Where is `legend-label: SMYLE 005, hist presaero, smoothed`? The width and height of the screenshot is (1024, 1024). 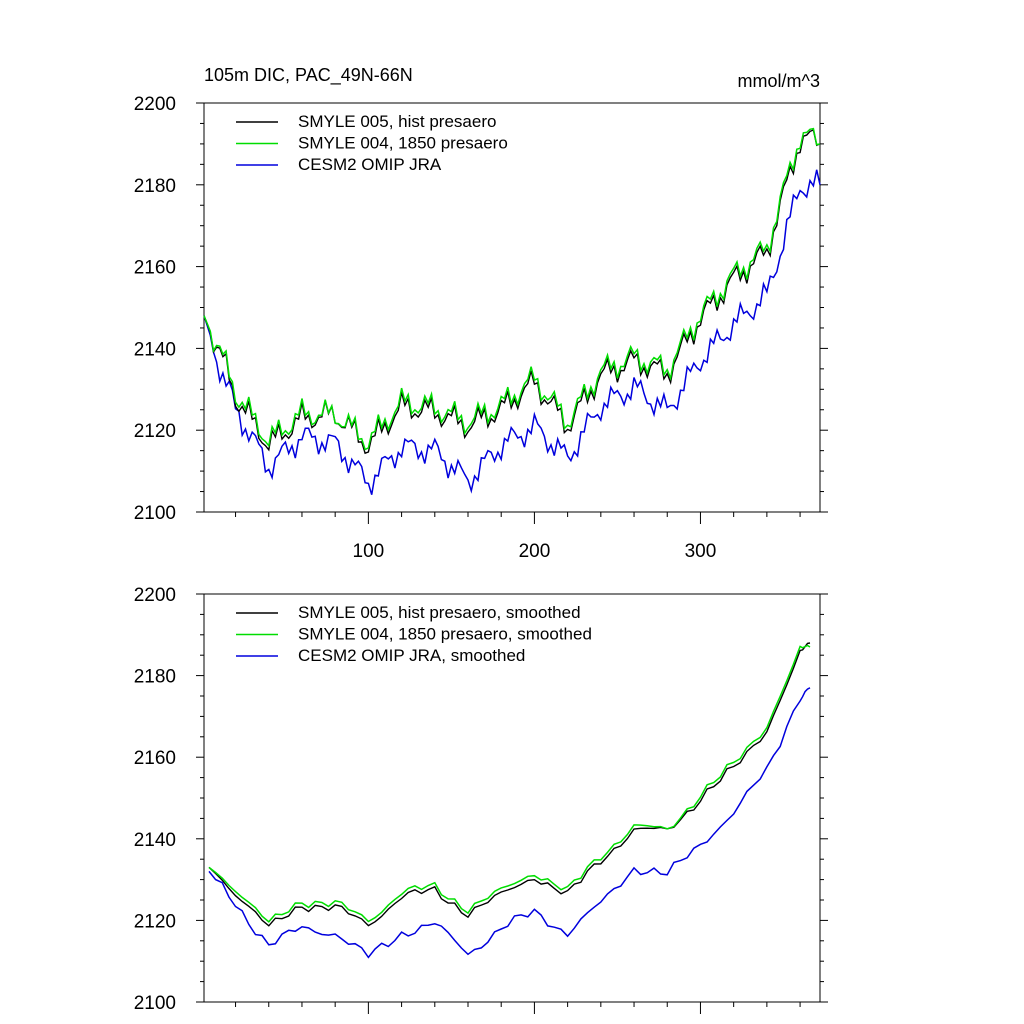 legend-label: SMYLE 005, hist presaero, smoothed is located at coordinates (439, 612).